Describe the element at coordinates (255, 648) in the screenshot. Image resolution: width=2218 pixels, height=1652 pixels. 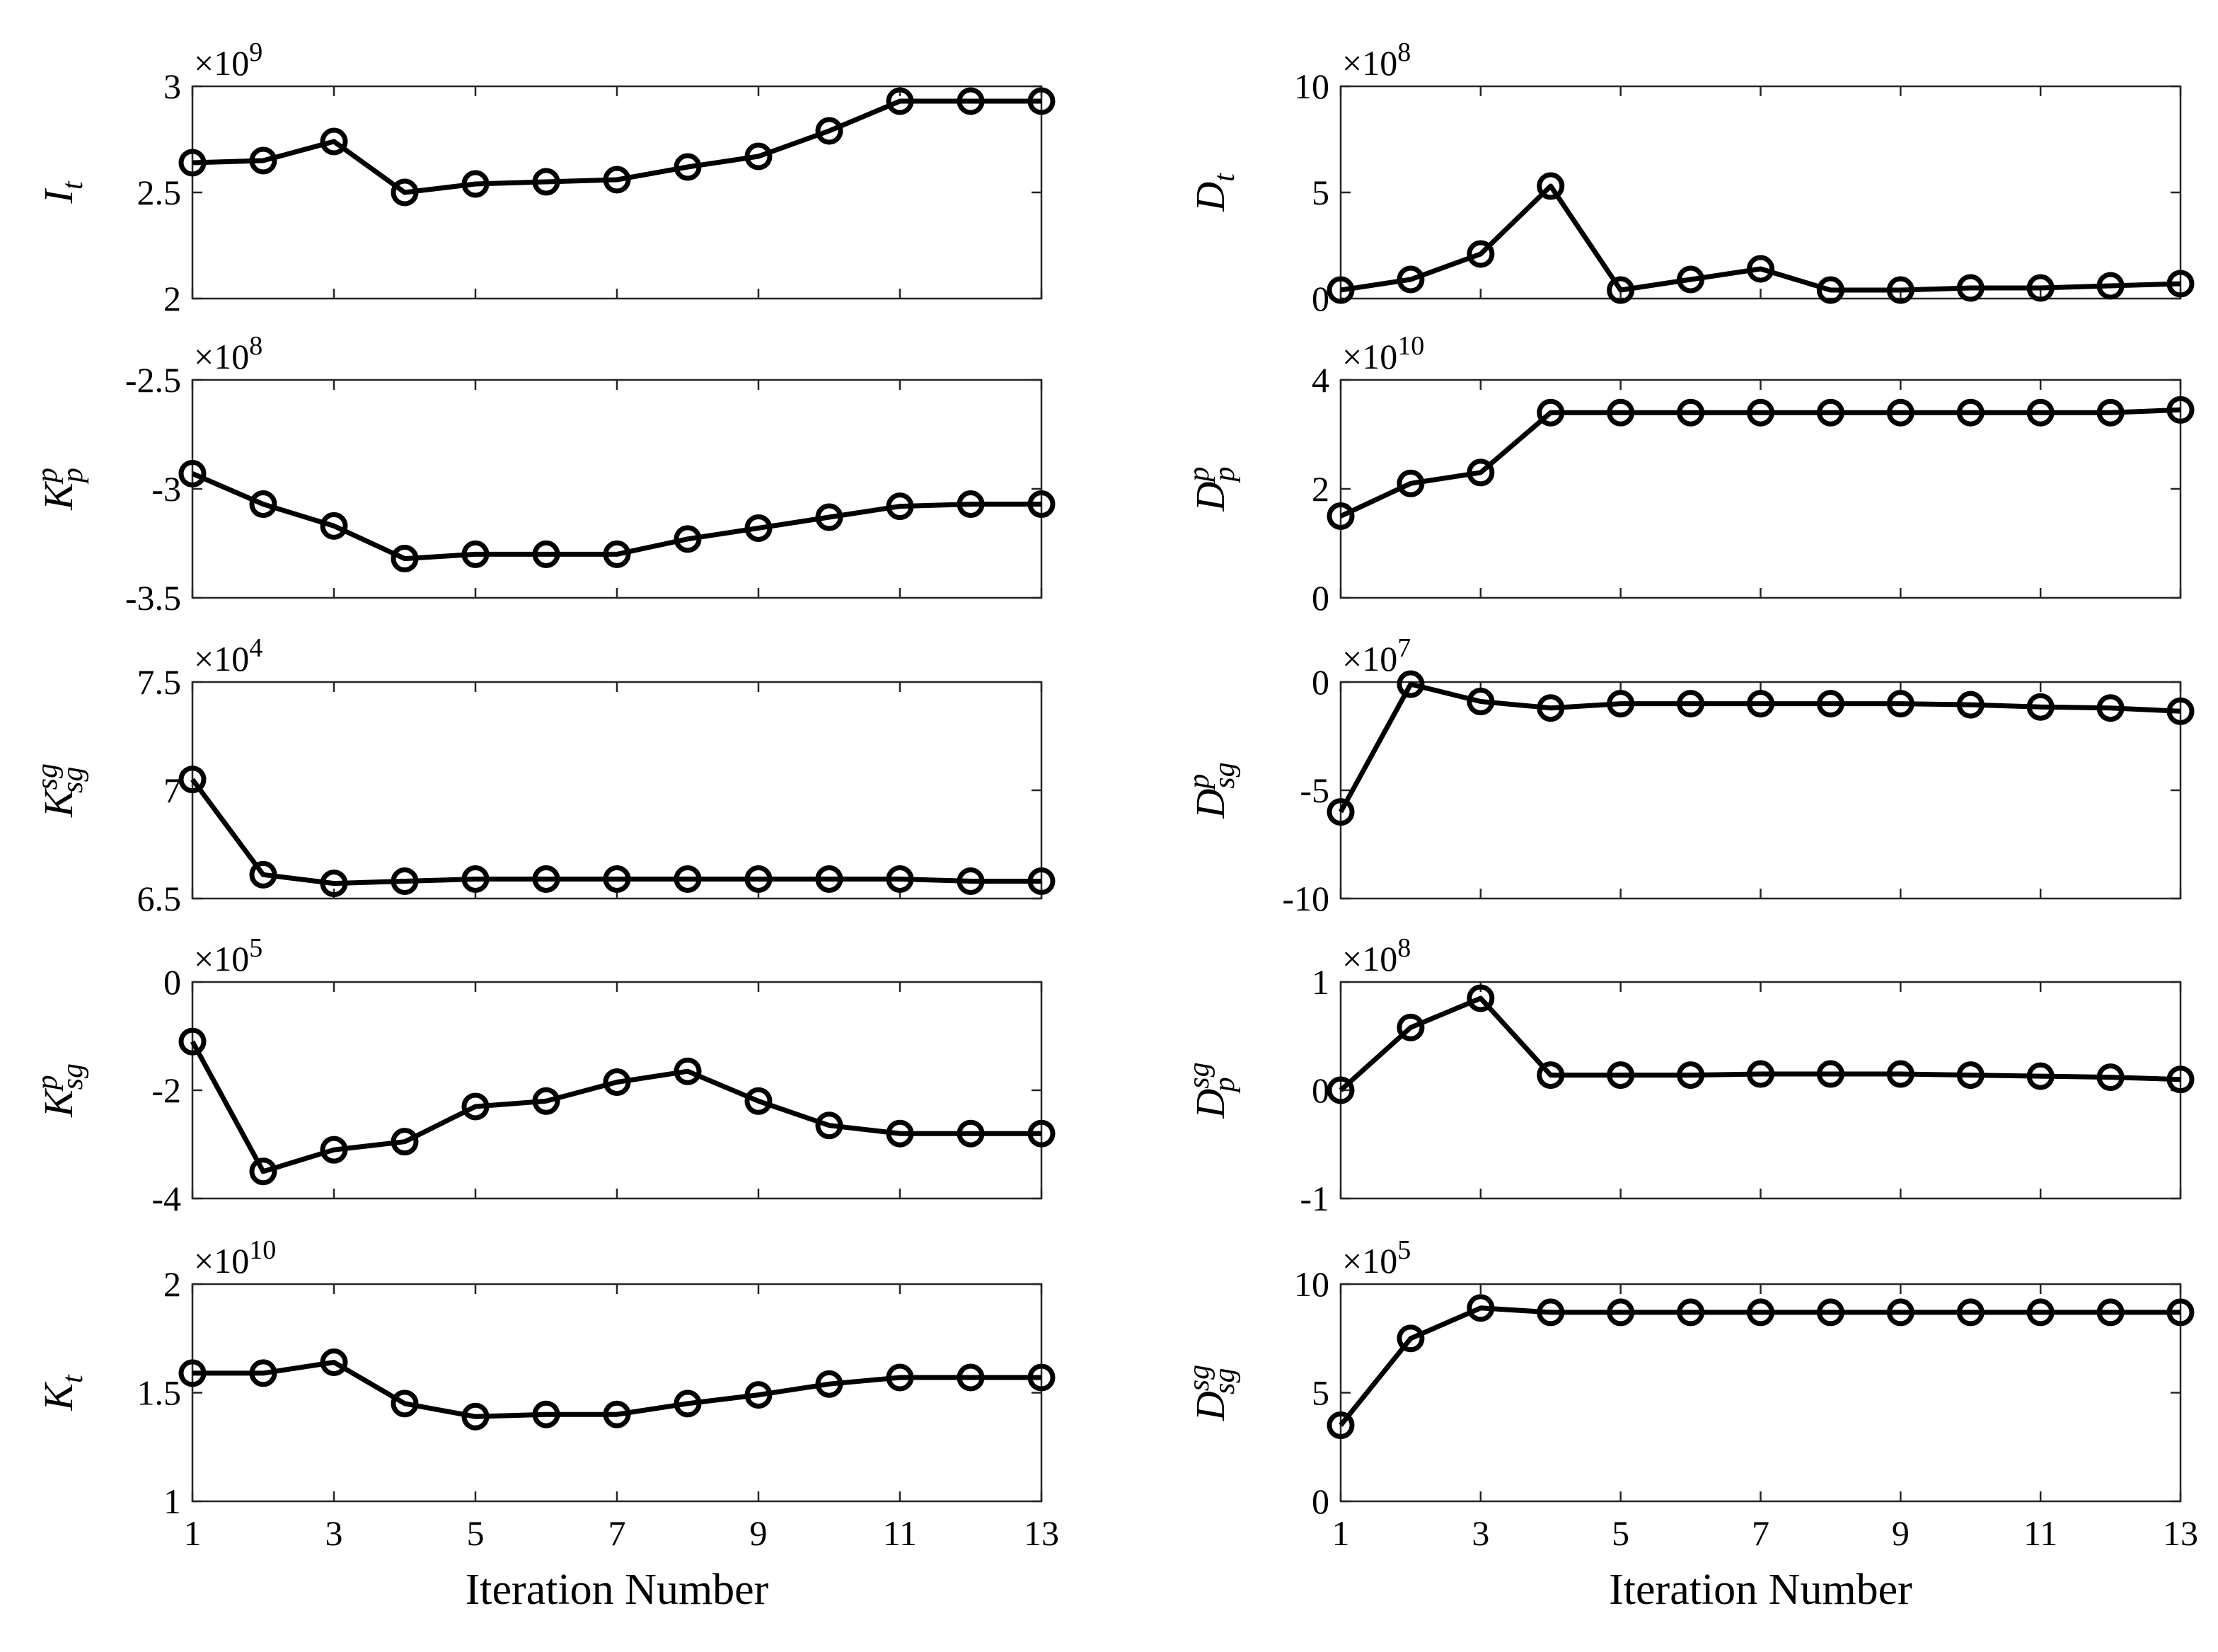
I see `exponent-power: 4` at that location.